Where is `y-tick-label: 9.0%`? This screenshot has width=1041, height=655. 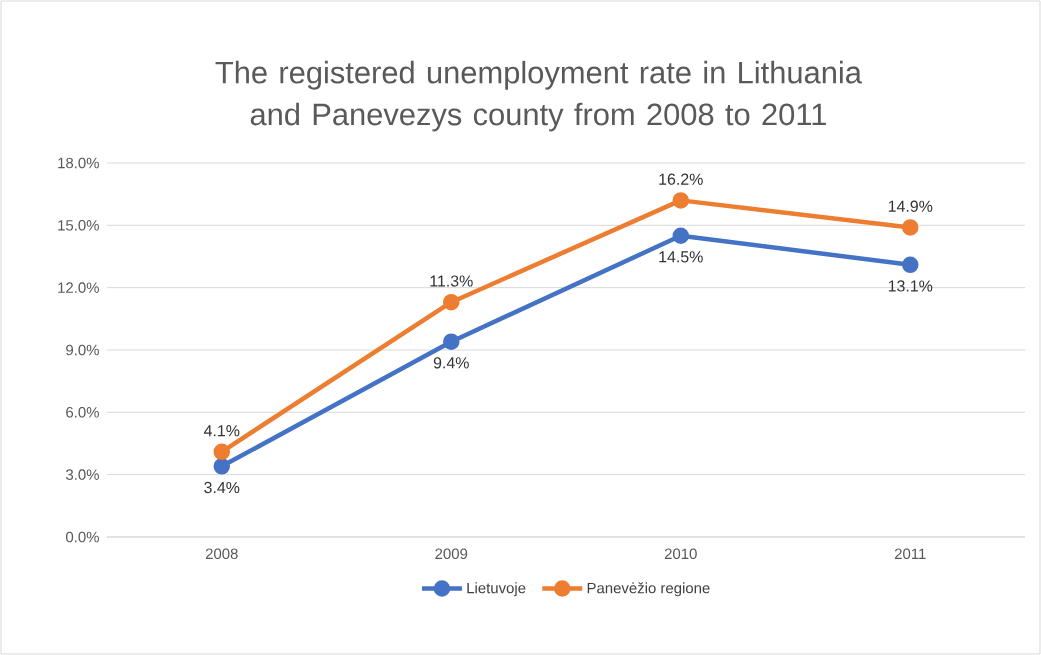
y-tick-label: 9.0% is located at coordinates (82, 350).